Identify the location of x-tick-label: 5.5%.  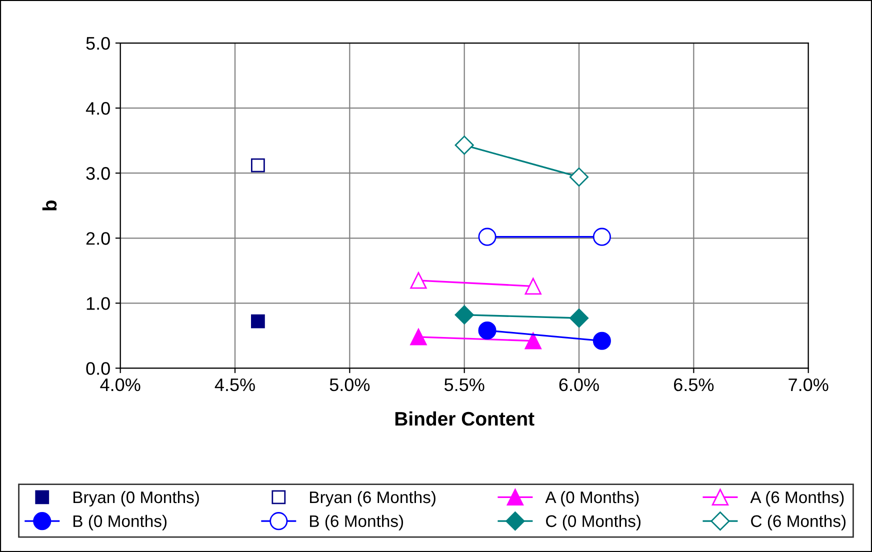
(464, 385).